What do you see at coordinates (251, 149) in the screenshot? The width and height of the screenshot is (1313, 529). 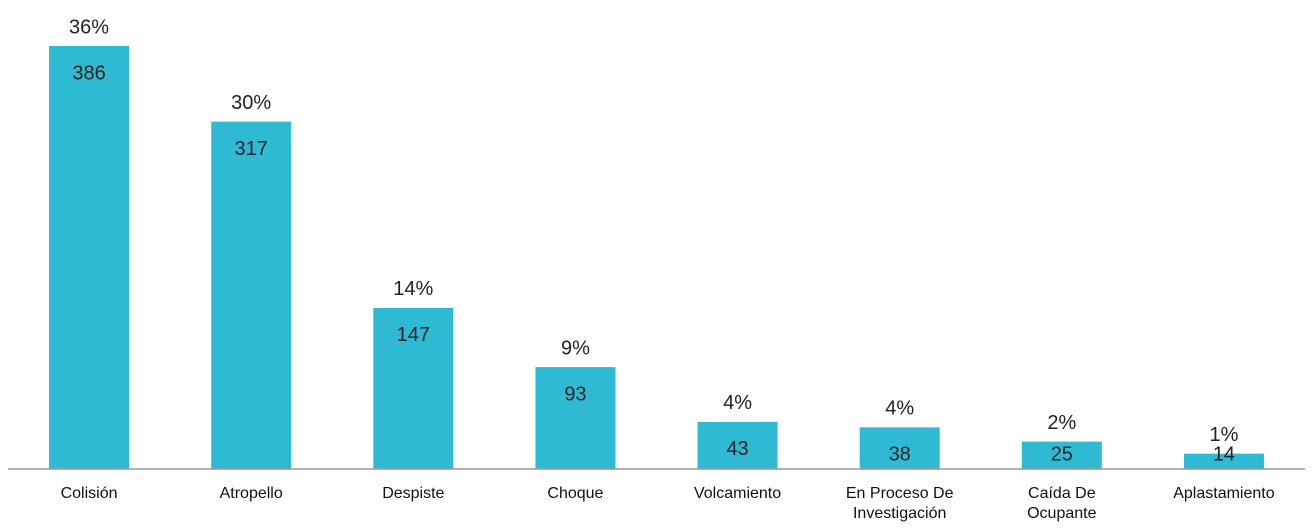 I see `value-label: 317` at bounding box center [251, 149].